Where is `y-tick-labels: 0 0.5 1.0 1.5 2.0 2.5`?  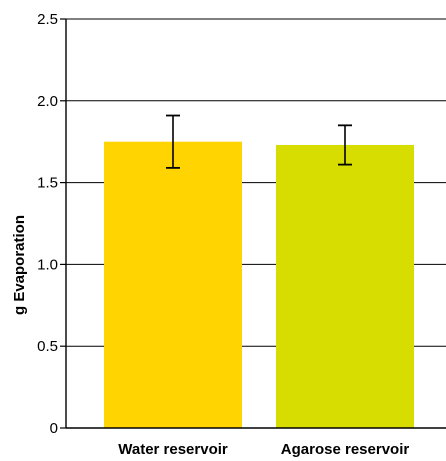 y-tick-labels: 0 0.5 1.0 1.5 2.0 2.5 is located at coordinates (47, 224).